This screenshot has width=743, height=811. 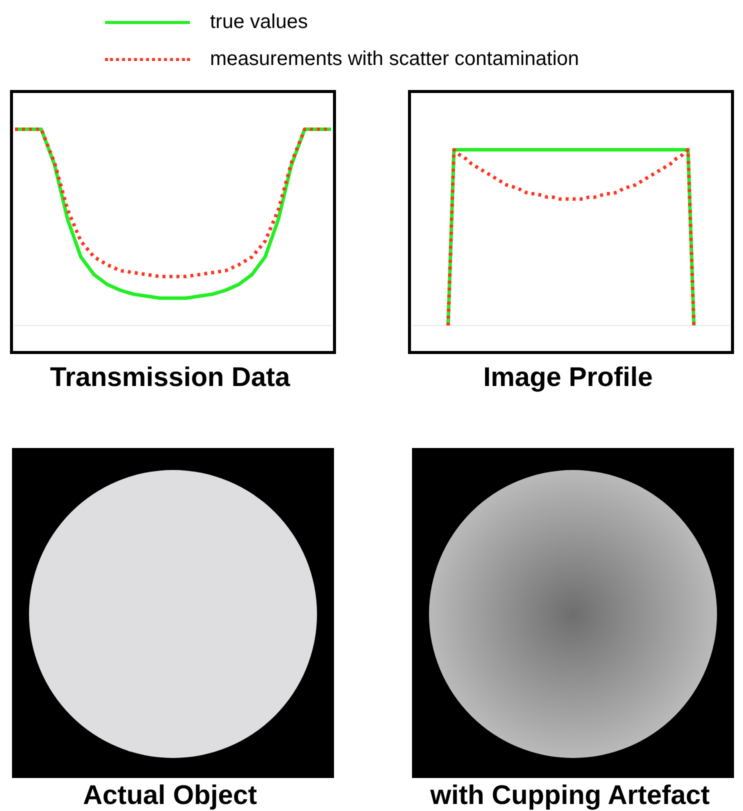 What do you see at coordinates (170, 795) in the screenshot?
I see `text: Actual Object` at bounding box center [170, 795].